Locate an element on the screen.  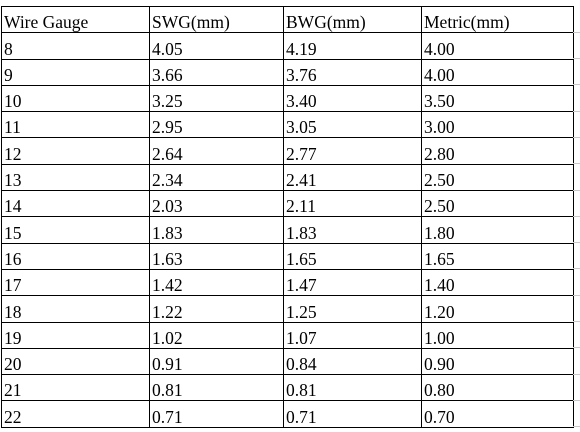
cell-wire-gauge: 12 is located at coordinates (75, 151).